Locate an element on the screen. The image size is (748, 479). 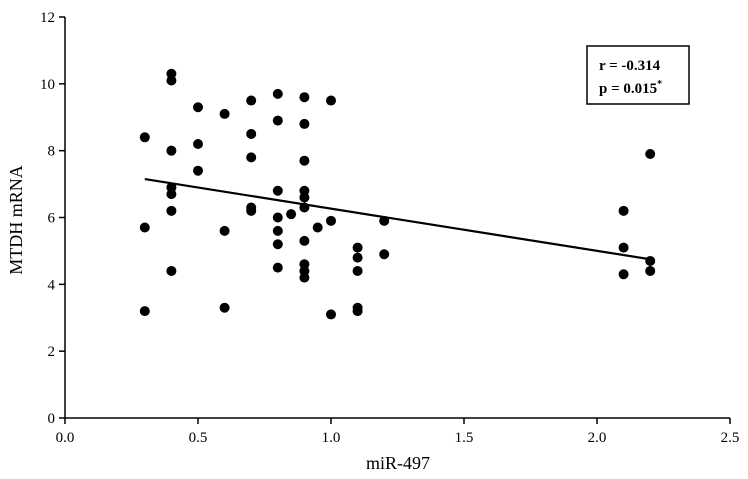
stats-p-text: p = 0.015* is located at coordinates (630, 88).